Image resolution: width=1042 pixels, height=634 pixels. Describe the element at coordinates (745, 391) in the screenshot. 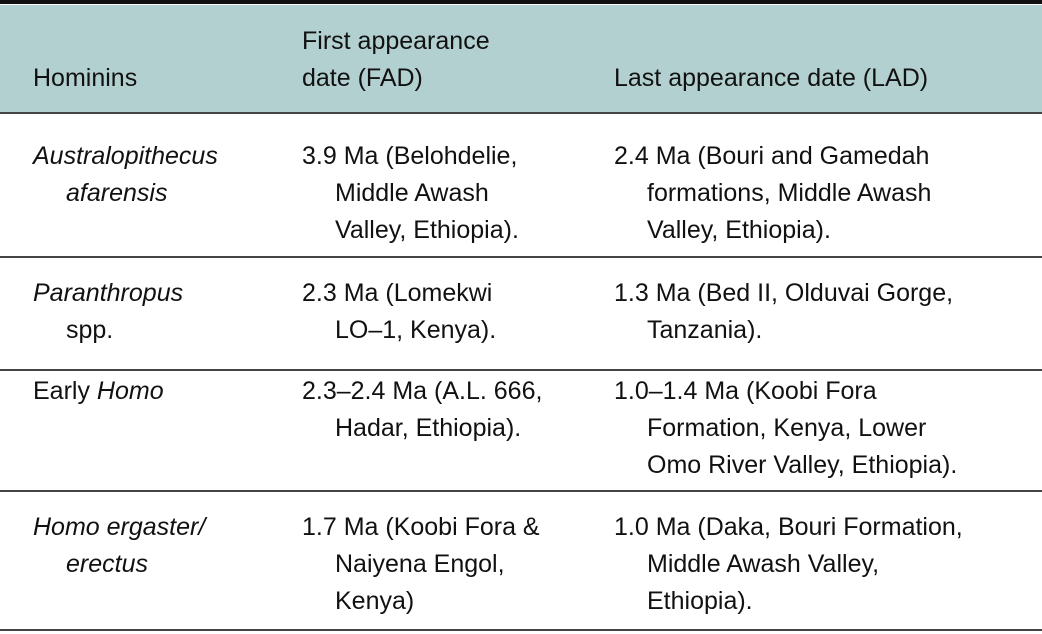

I see `lad-line: 1.0–1.4 Ma (Koobi Fora` at that location.